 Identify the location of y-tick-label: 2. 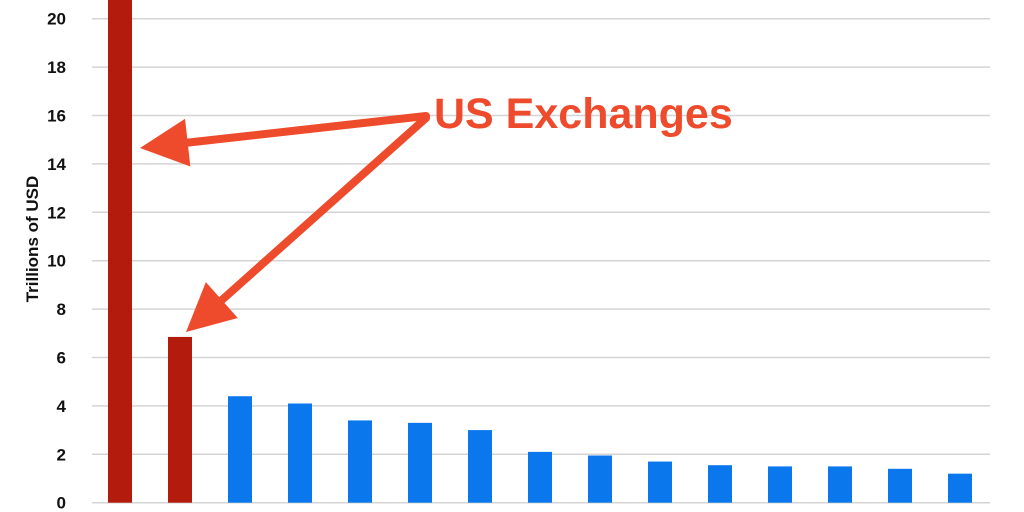
(61, 454).